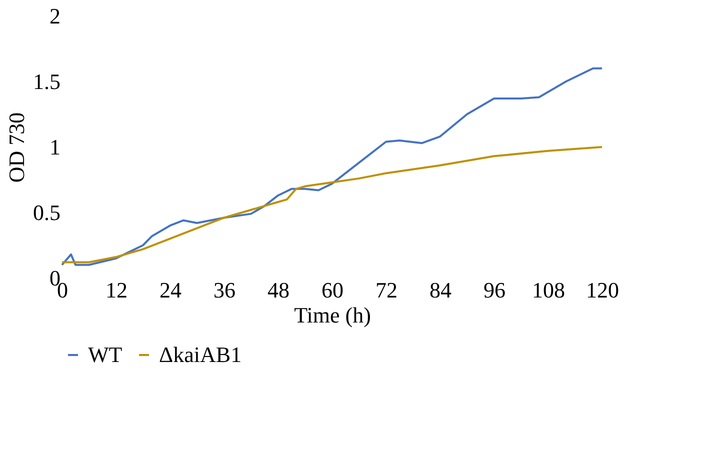  Describe the element at coordinates (46, 81) in the screenshot. I see `y-tick-label: 1.5` at that location.